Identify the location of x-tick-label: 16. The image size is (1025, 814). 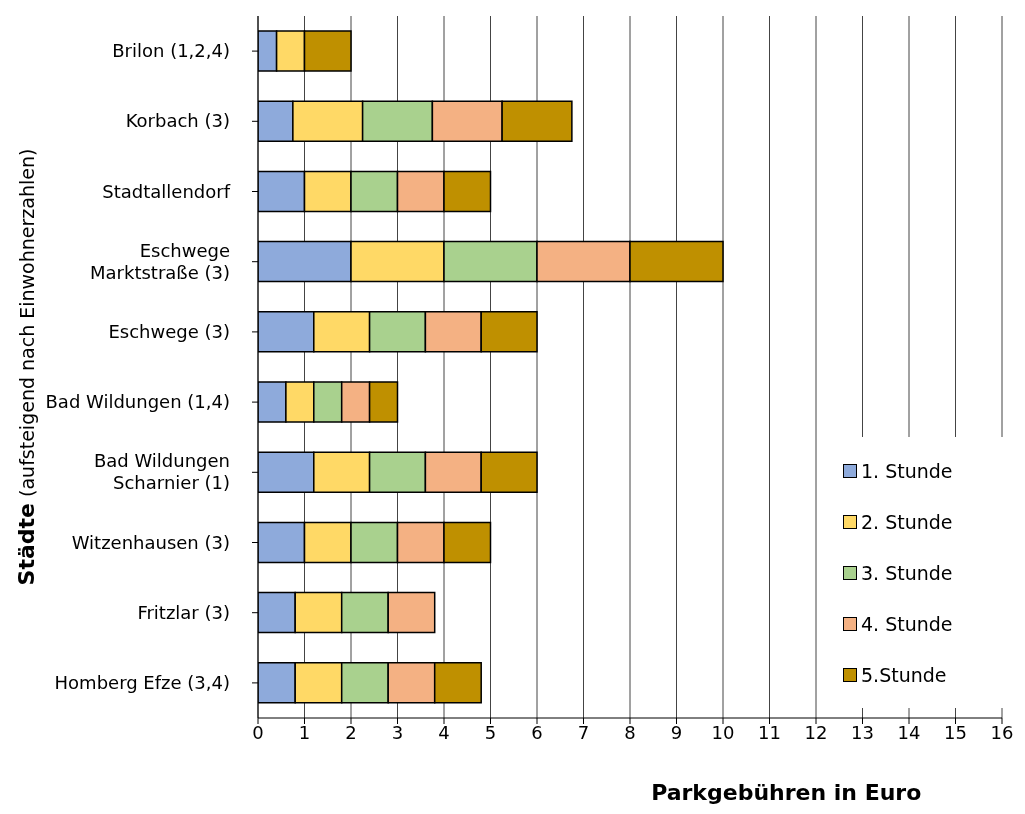
(1002, 732).